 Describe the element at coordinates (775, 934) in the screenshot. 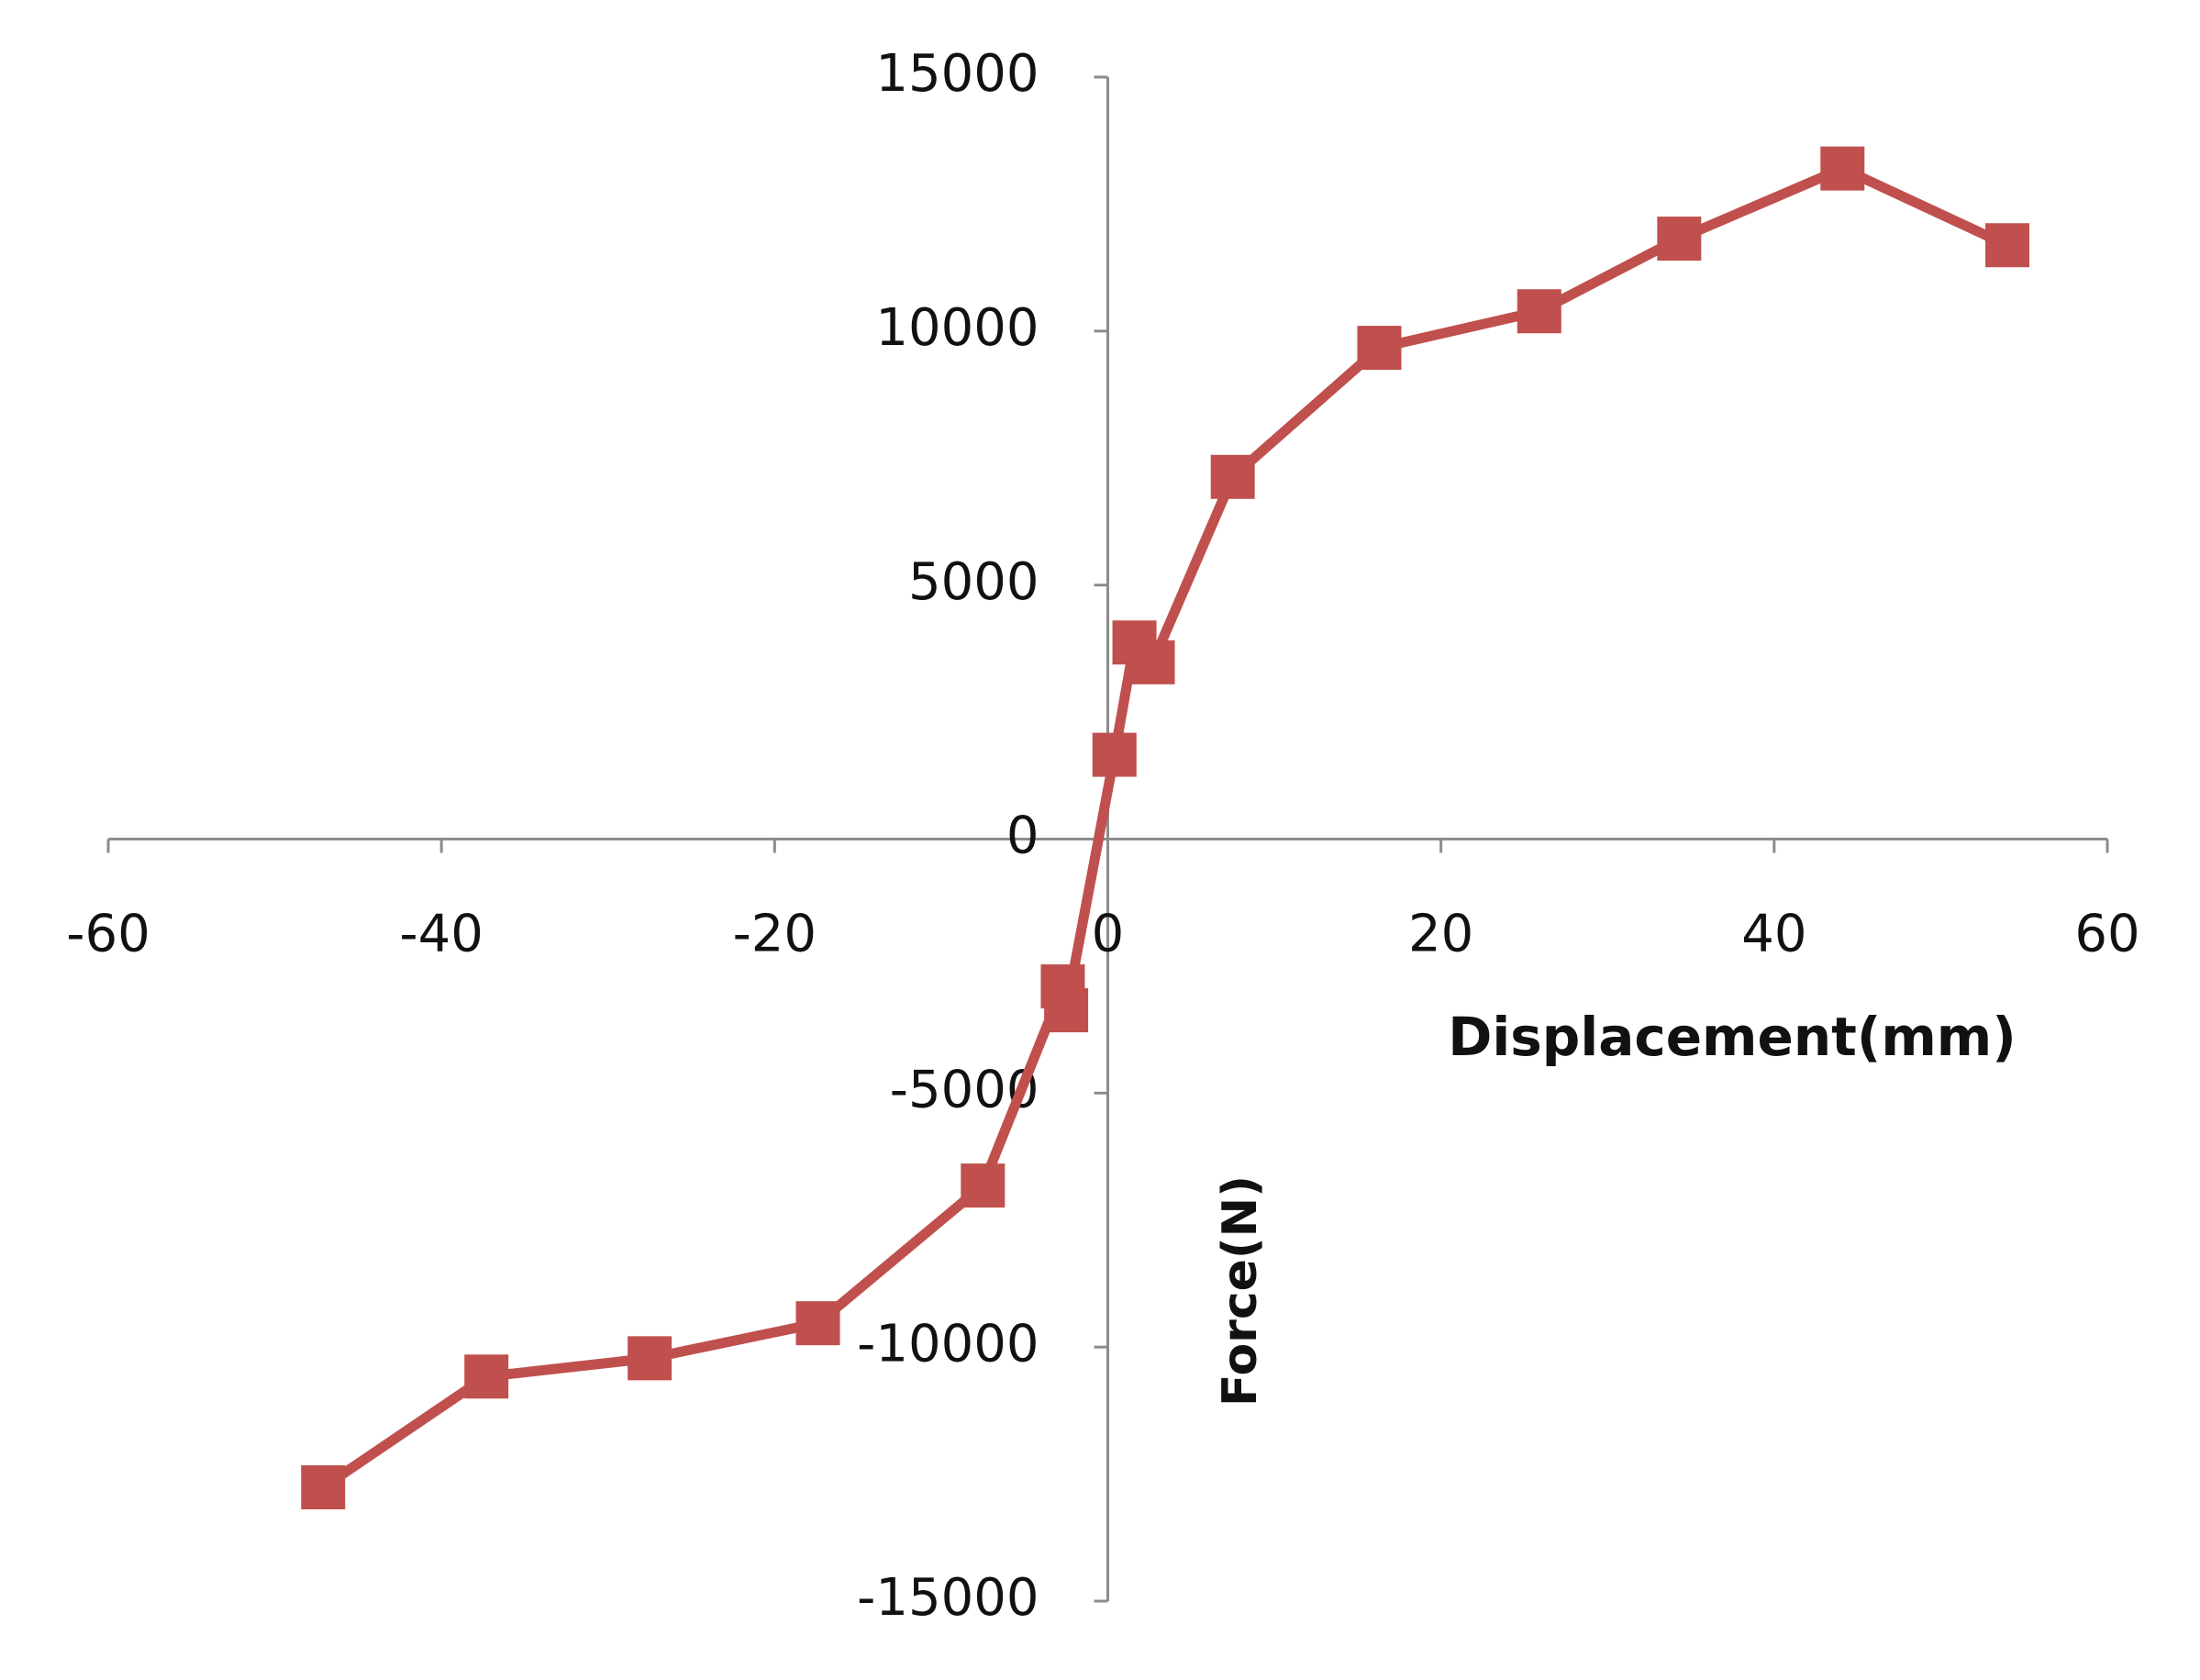

I see `x-tick-label: -20` at that location.